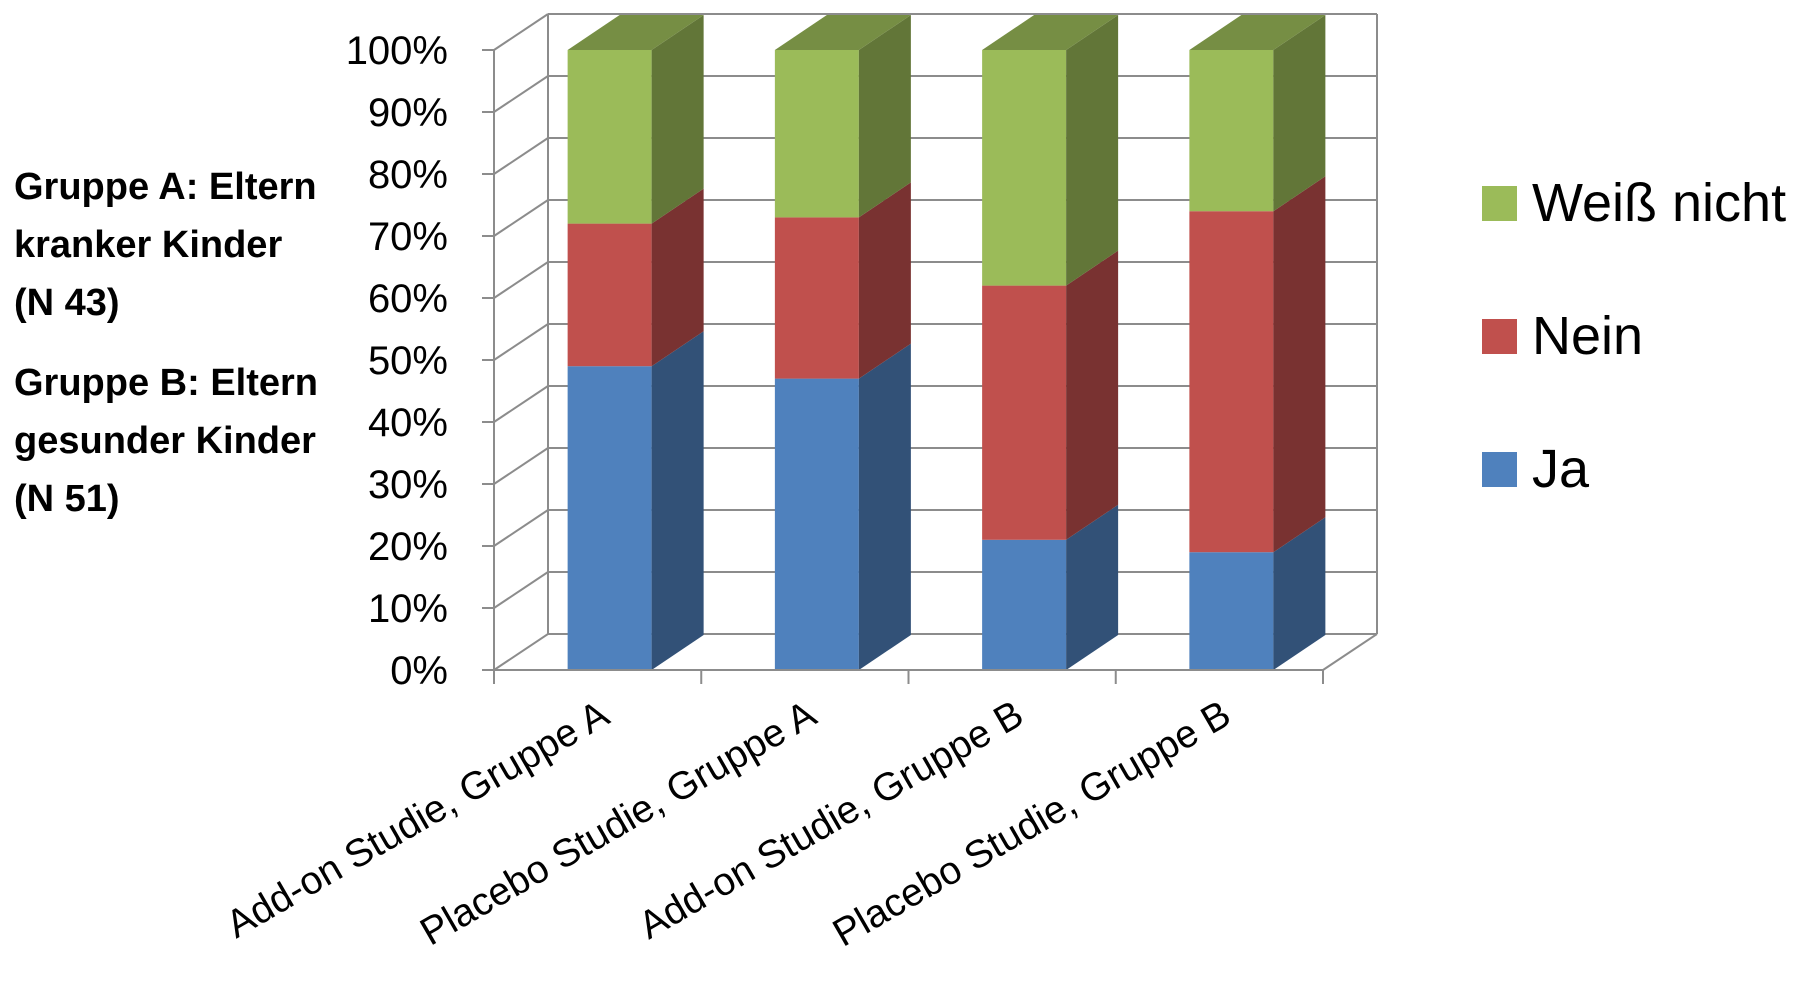 The image size is (1818, 984). What do you see at coordinates (408, 299) in the screenshot?
I see `y-tick-label: 60%` at bounding box center [408, 299].